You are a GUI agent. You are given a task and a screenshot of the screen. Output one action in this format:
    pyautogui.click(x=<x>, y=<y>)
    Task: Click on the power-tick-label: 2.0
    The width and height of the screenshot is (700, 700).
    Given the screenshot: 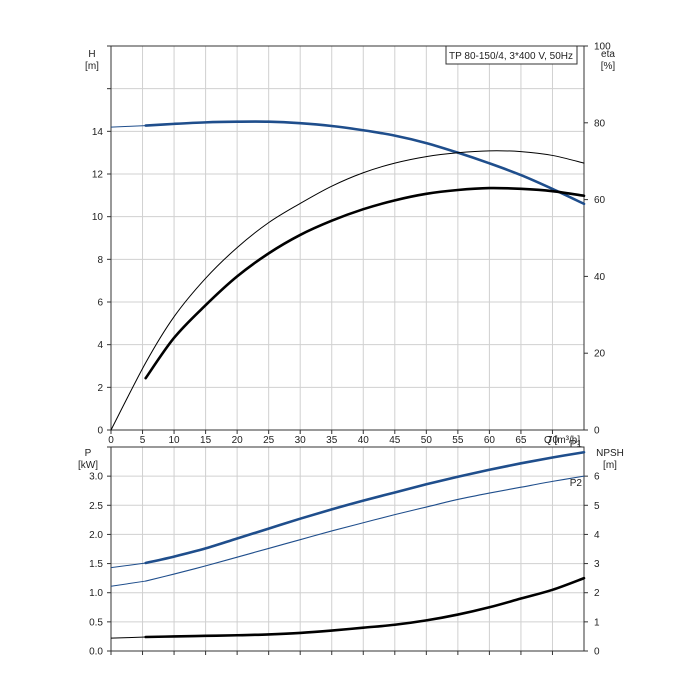 What is the action you would take?
    pyautogui.click(x=96, y=535)
    